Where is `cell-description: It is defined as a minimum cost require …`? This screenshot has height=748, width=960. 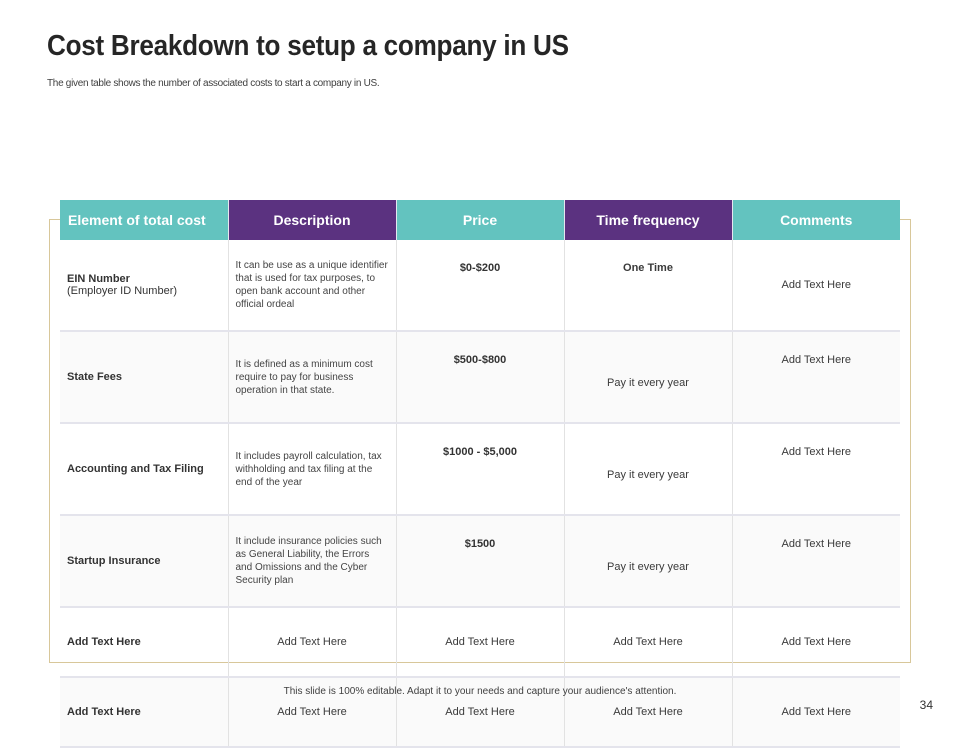
cell-description: It is defined as a minimum cost require … is located at coordinates (312, 377).